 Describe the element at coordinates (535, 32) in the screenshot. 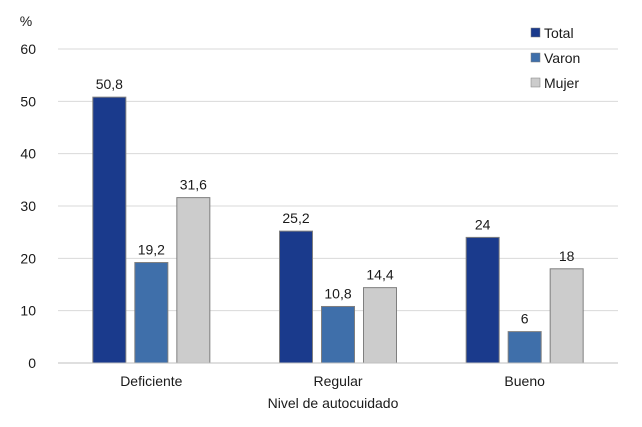

I see `legend-swatch-total` at that location.